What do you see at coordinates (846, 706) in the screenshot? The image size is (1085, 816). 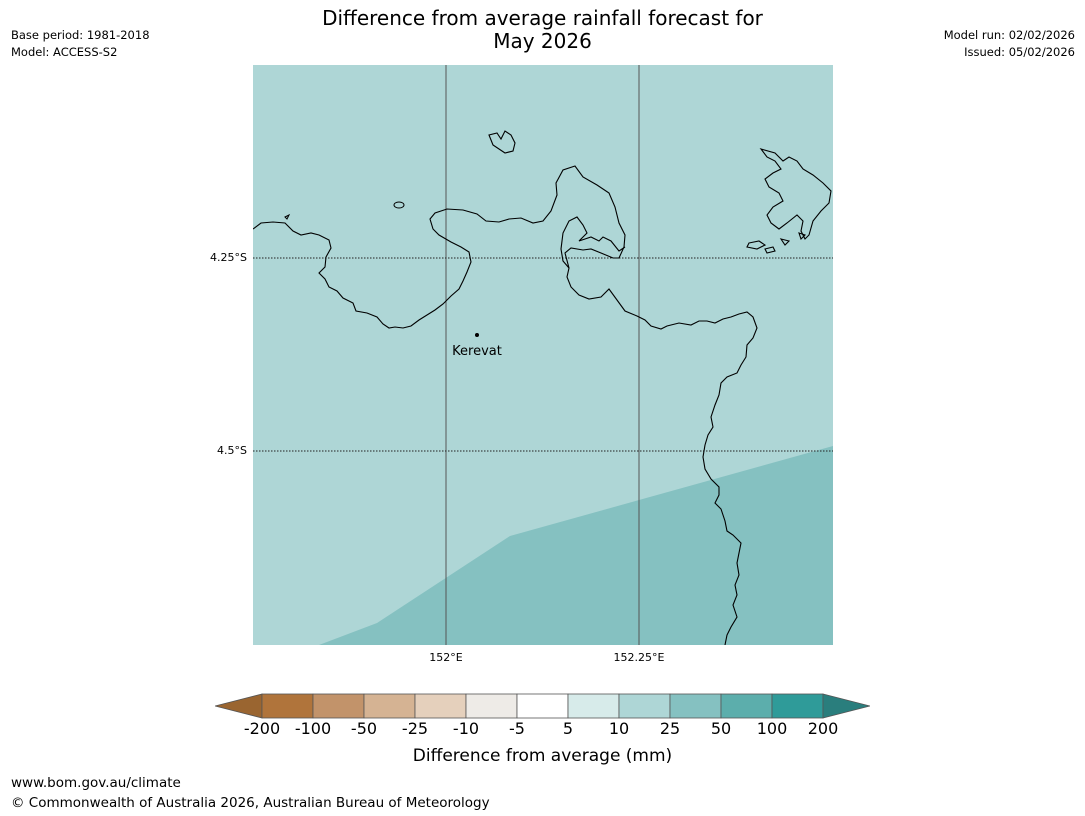 I see `colorbar-arrow-right` at bounding box center [846, 706].